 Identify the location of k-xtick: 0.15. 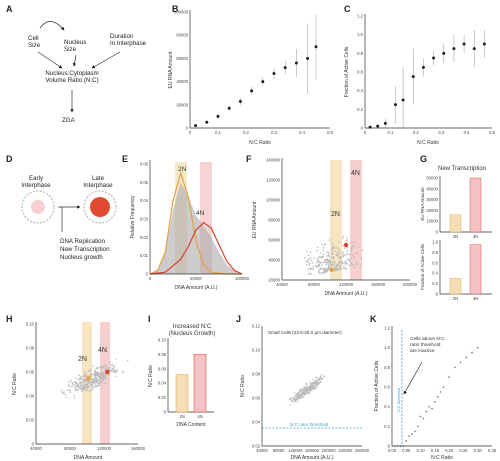
(435, 450).